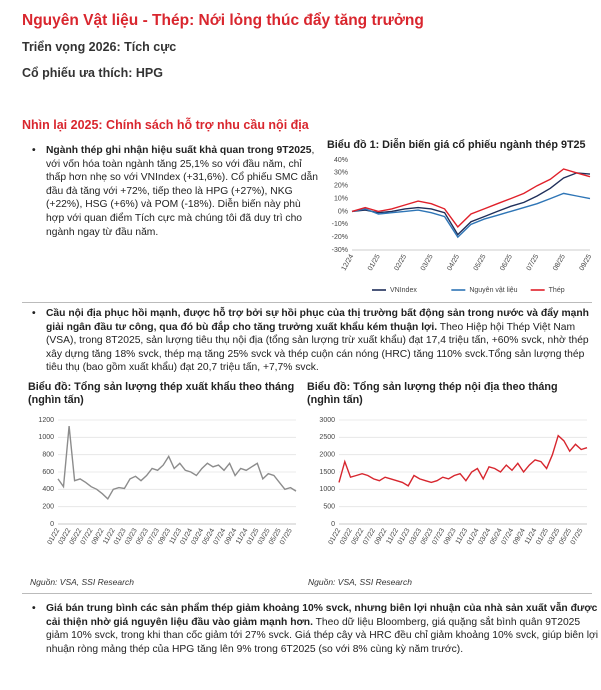 The width and height of the screenshot is (601, 690). I want to click on x-tick-label: 09/25, so click(586, 262).